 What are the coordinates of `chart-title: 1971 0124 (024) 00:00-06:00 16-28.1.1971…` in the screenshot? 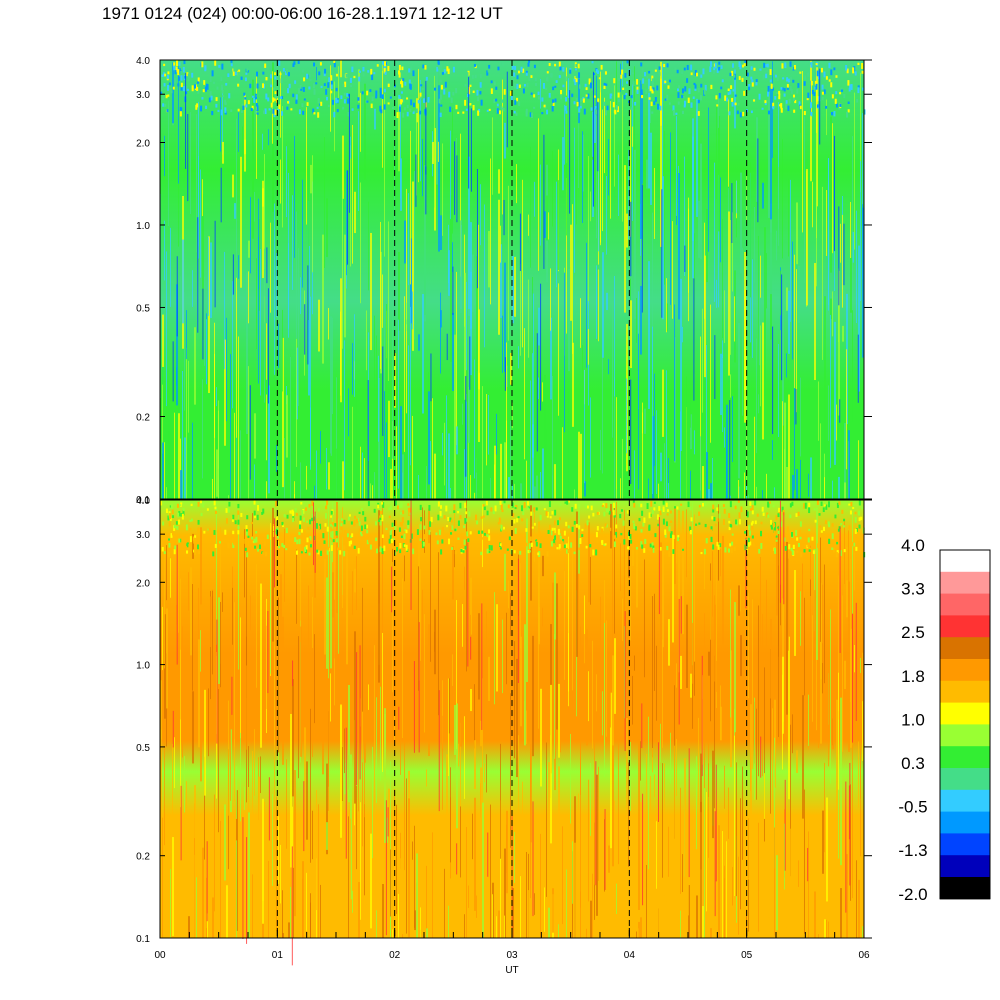 It's located at (302, 13).